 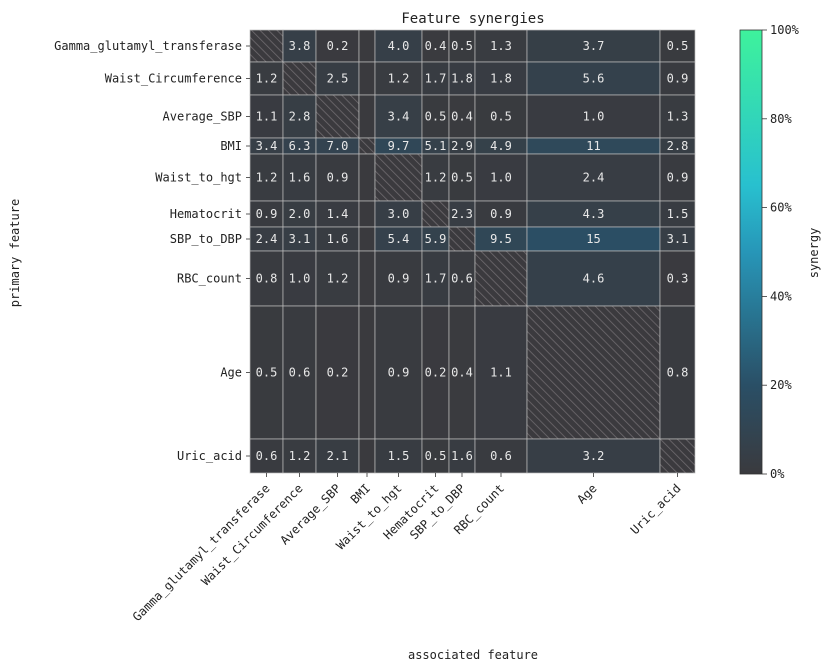 I want to click on cell-value: 5.9, so click(x=436, y=239).